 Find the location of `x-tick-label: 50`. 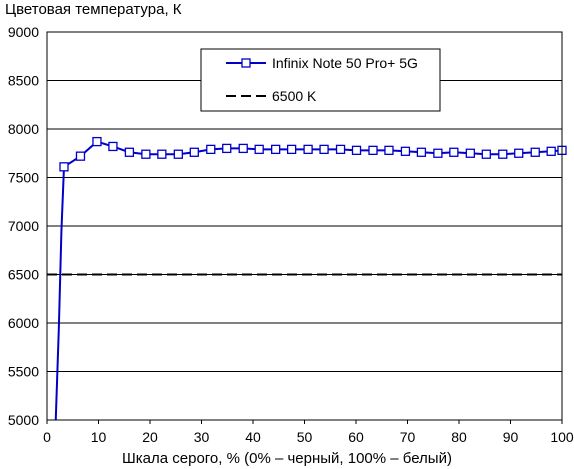

x-tick-label: 50 is located at coordinates (305, 437).